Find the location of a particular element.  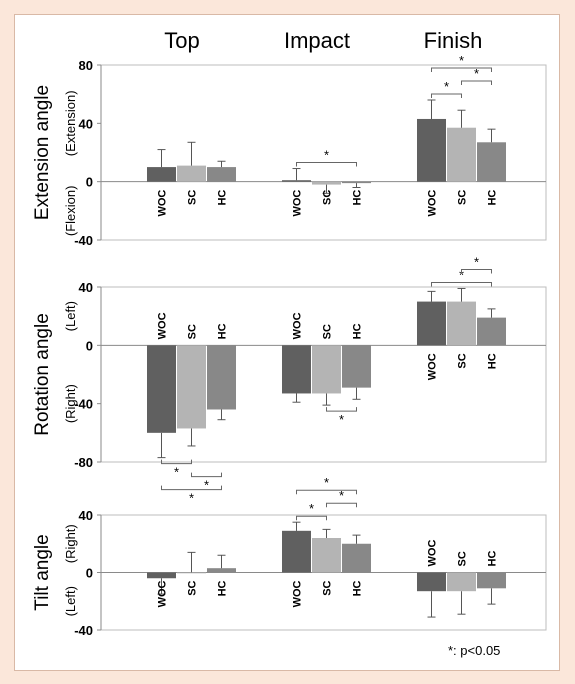

column-title-top: Top is located at coordinates (181, 40).